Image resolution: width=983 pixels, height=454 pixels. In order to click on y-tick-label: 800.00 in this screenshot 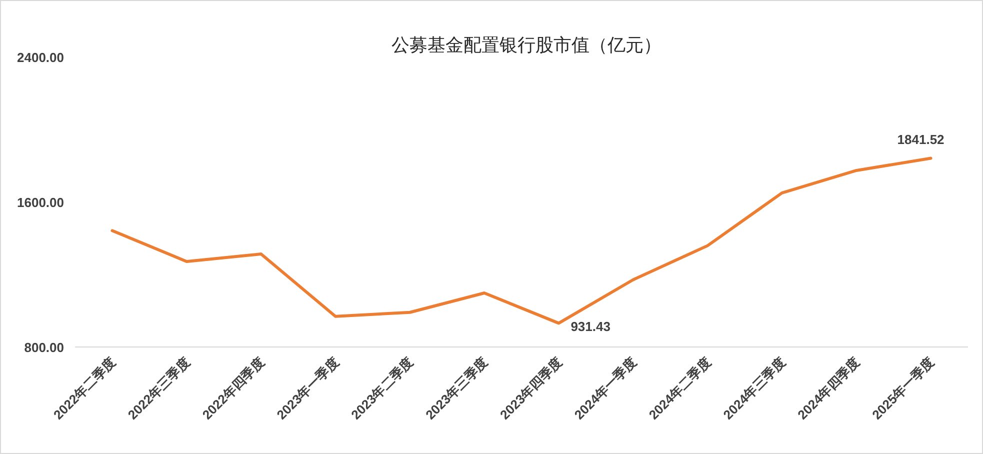, I will do `click(44, 347)`.